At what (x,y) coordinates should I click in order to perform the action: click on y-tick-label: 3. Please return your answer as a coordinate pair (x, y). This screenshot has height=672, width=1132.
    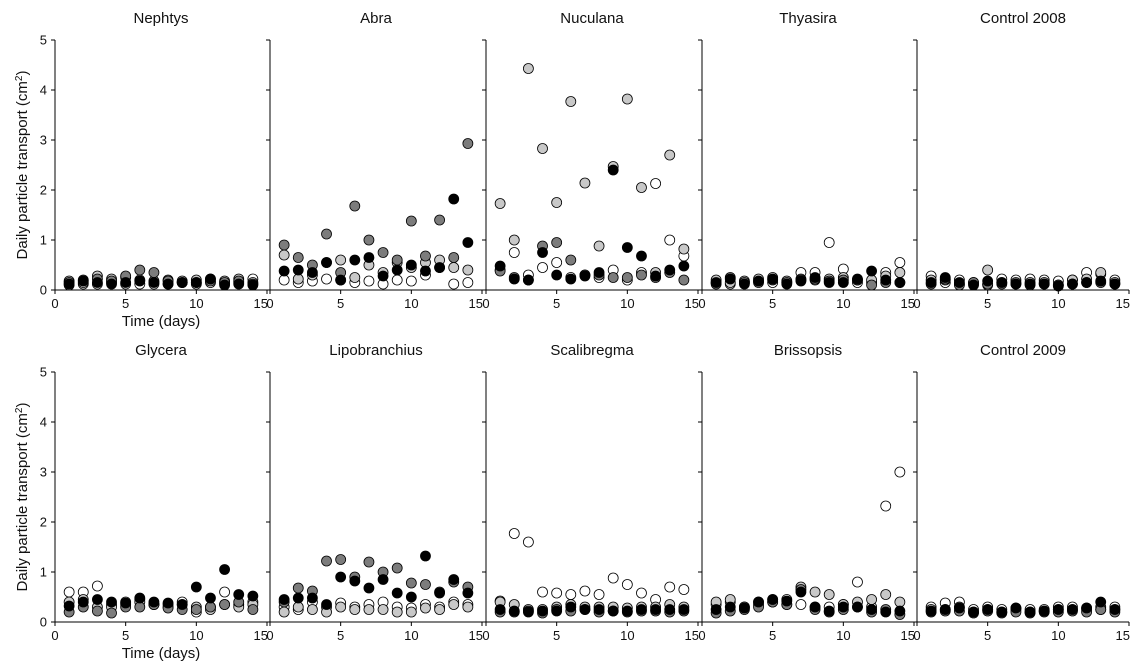
    Looking at the image, I should click on (43, 472).